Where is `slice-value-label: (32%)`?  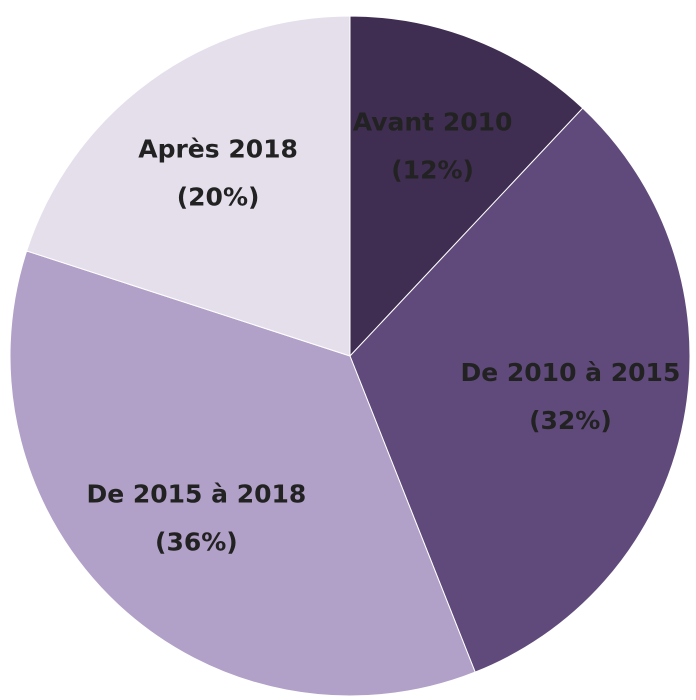 slice-value-label: (32%) is located at coordinates (570, 420).